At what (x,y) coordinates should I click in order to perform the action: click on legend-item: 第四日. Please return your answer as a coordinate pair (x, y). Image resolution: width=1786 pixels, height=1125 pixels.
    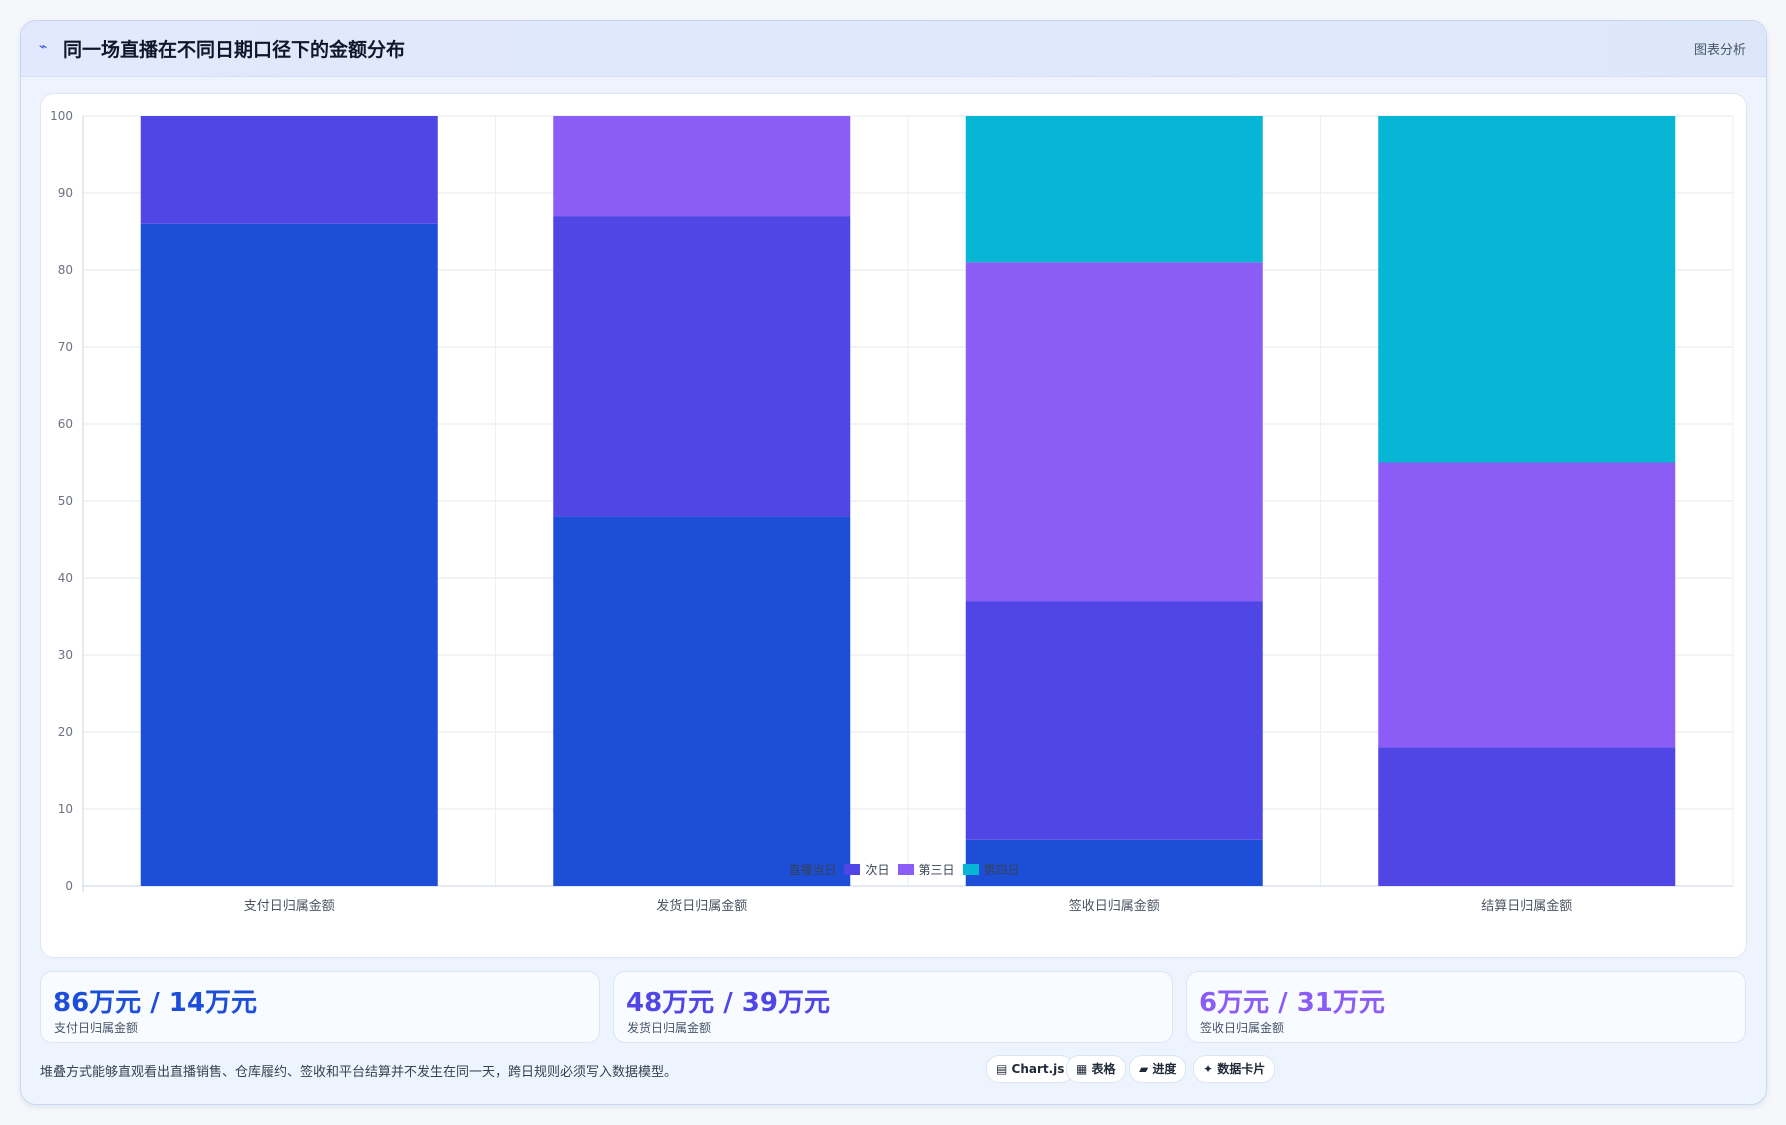
    Looking at the image, I should click on (991, 869).